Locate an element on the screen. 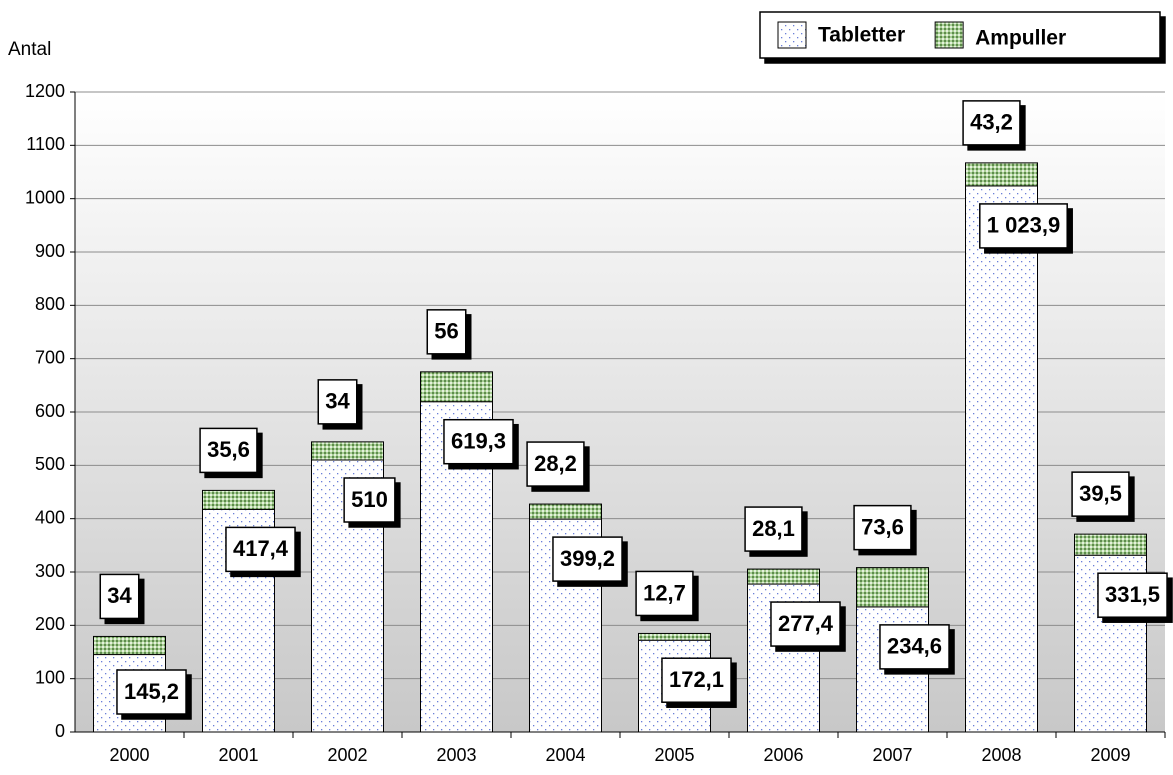  data-label: 399,2 is located at coordinates (587, 559).